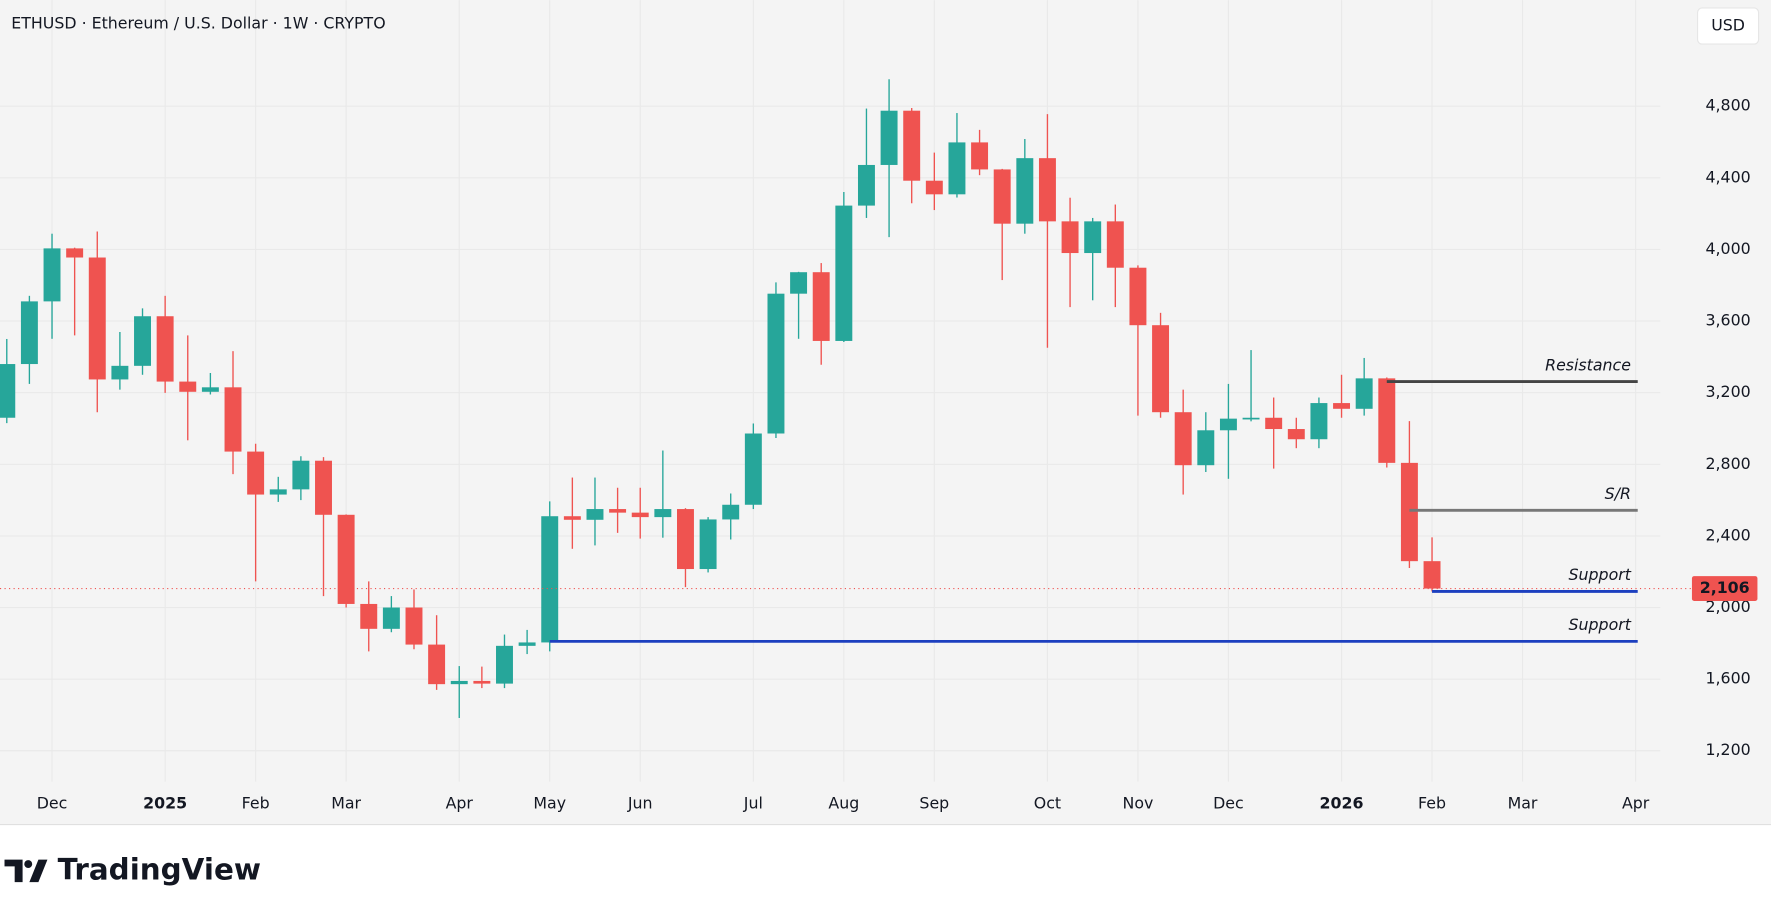 This screenshot has height=915, width=1771. Describe the element at coordinates (1727, 105) in the screenshot. I see `y-tick-label: 4,800` at that location.